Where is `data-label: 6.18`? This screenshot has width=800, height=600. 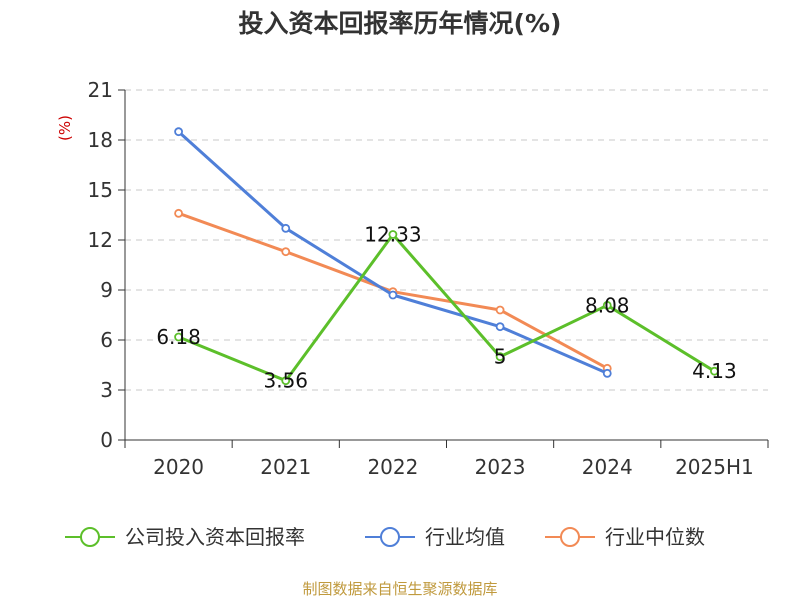 data-label: 6.18 is located at coordinates (178, 337).